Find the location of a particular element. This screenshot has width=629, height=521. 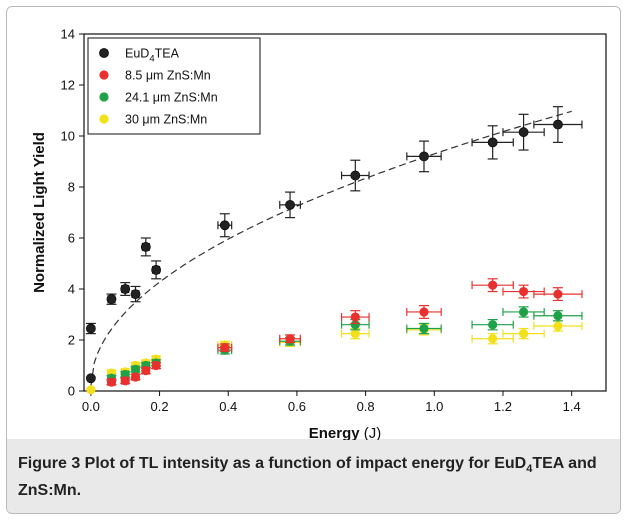

legend-label-base: EuD is located at coordinates (137, 54).